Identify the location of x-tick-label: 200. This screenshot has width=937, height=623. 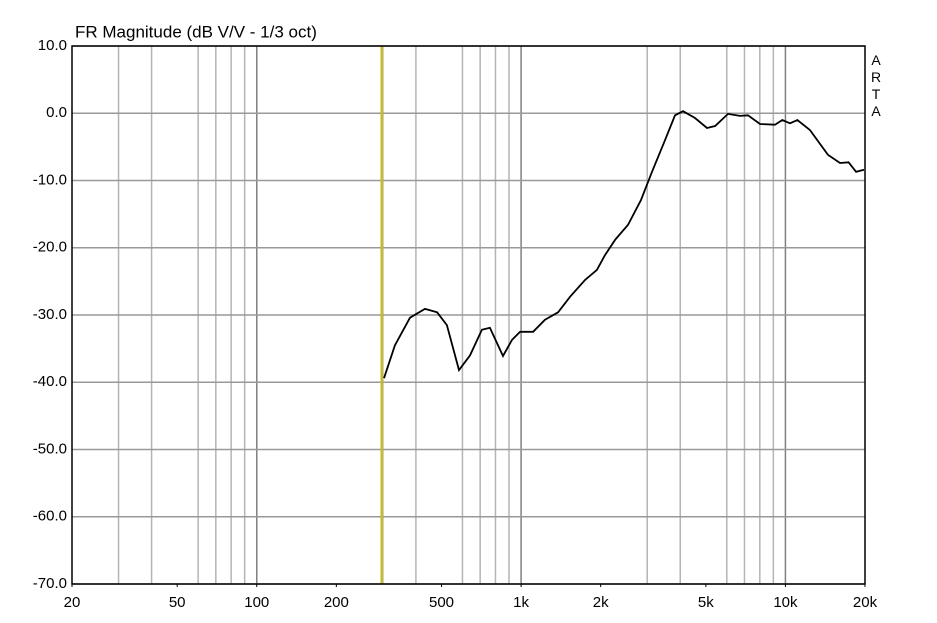
(336, 602).